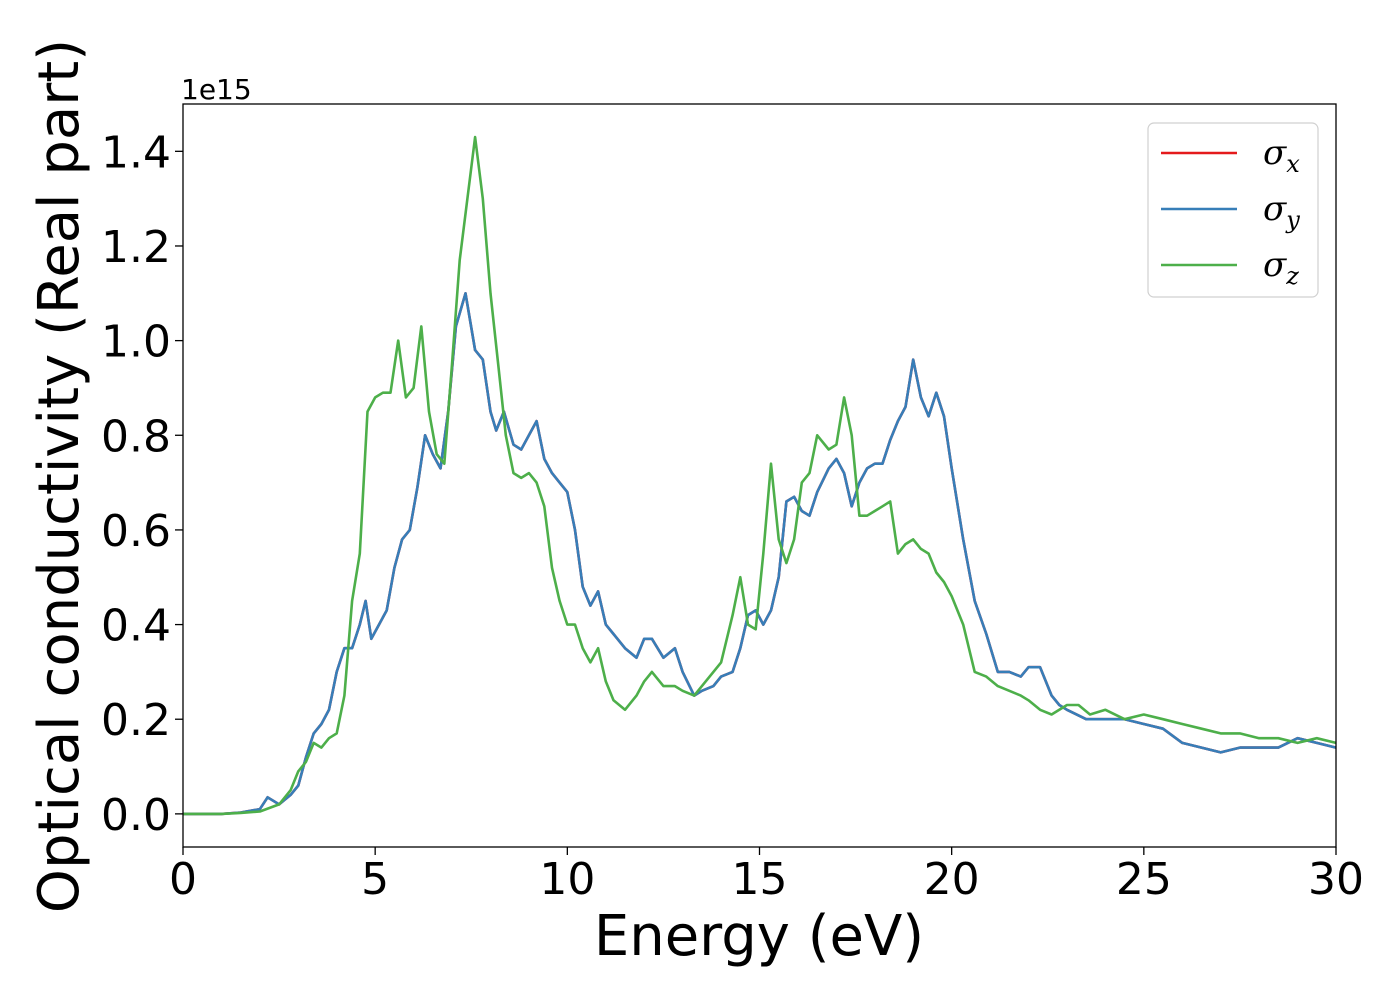  What do you see at coordinates (952, 879) in the screenshot?
I see `x-tick-label: 20` at bounding box center [952, 879].